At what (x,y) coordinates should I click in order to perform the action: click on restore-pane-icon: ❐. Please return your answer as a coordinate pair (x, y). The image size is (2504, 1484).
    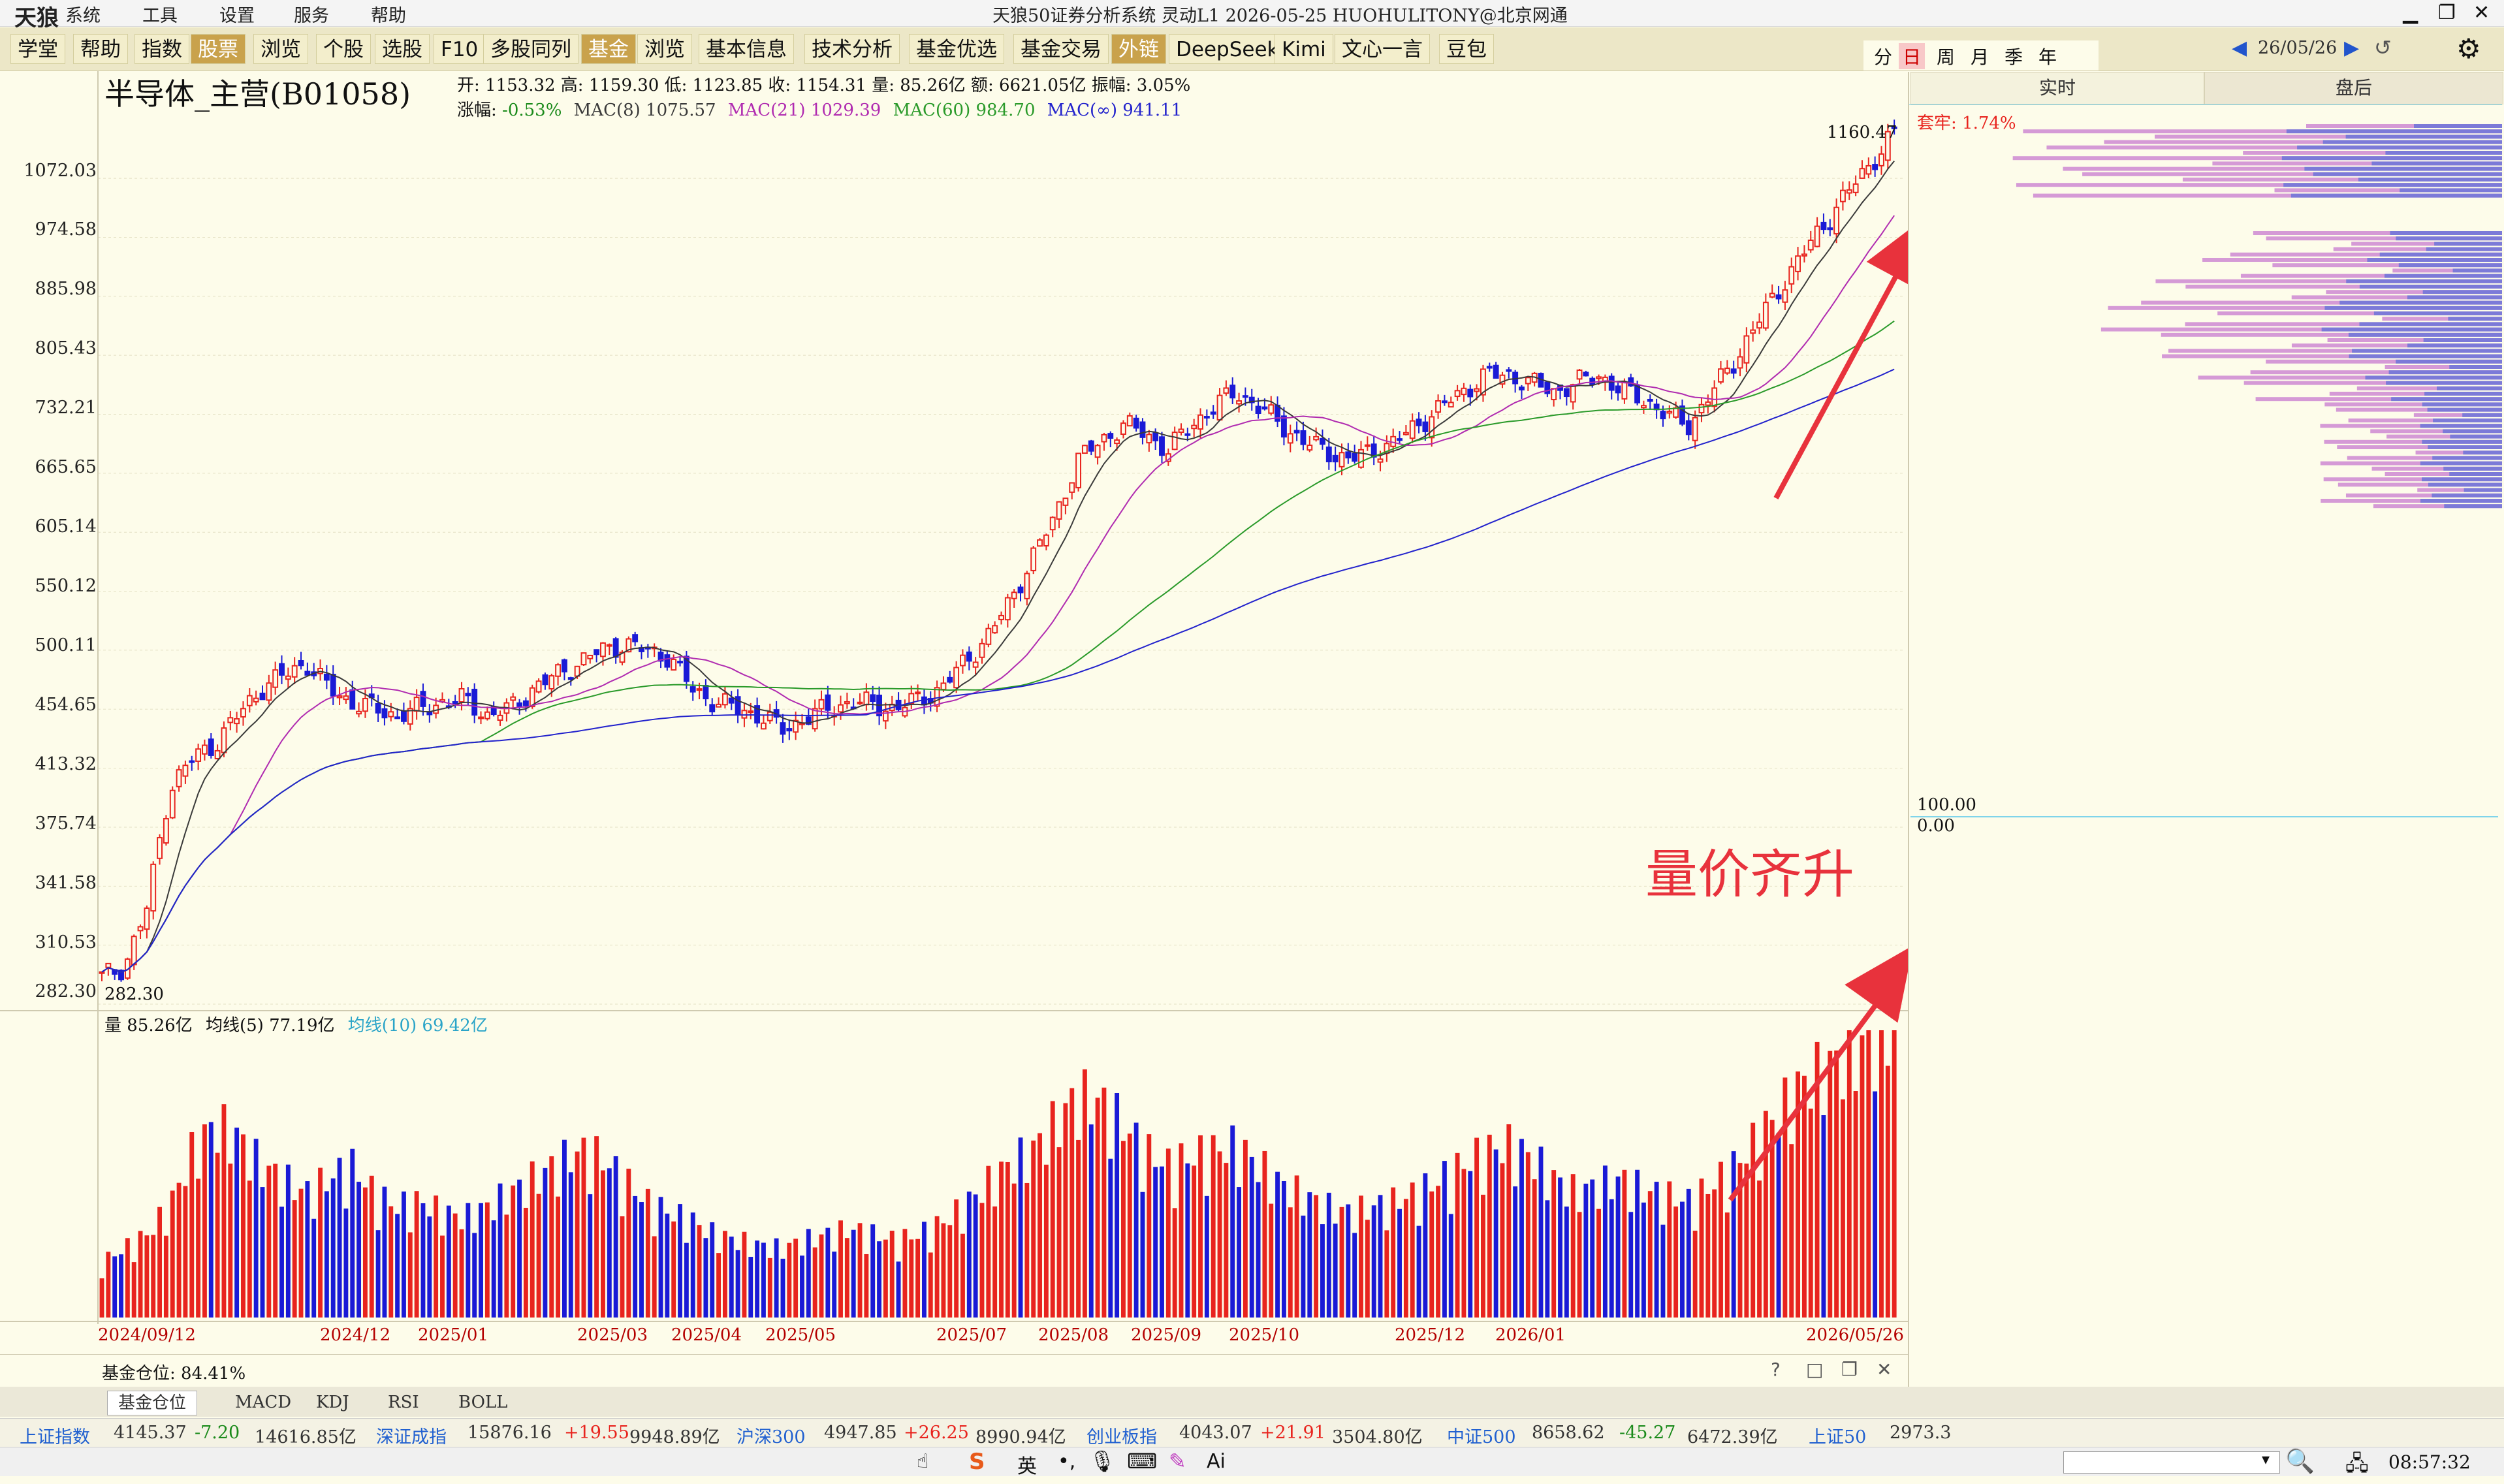
    Looking at the image, I should click on (1850, 1370).